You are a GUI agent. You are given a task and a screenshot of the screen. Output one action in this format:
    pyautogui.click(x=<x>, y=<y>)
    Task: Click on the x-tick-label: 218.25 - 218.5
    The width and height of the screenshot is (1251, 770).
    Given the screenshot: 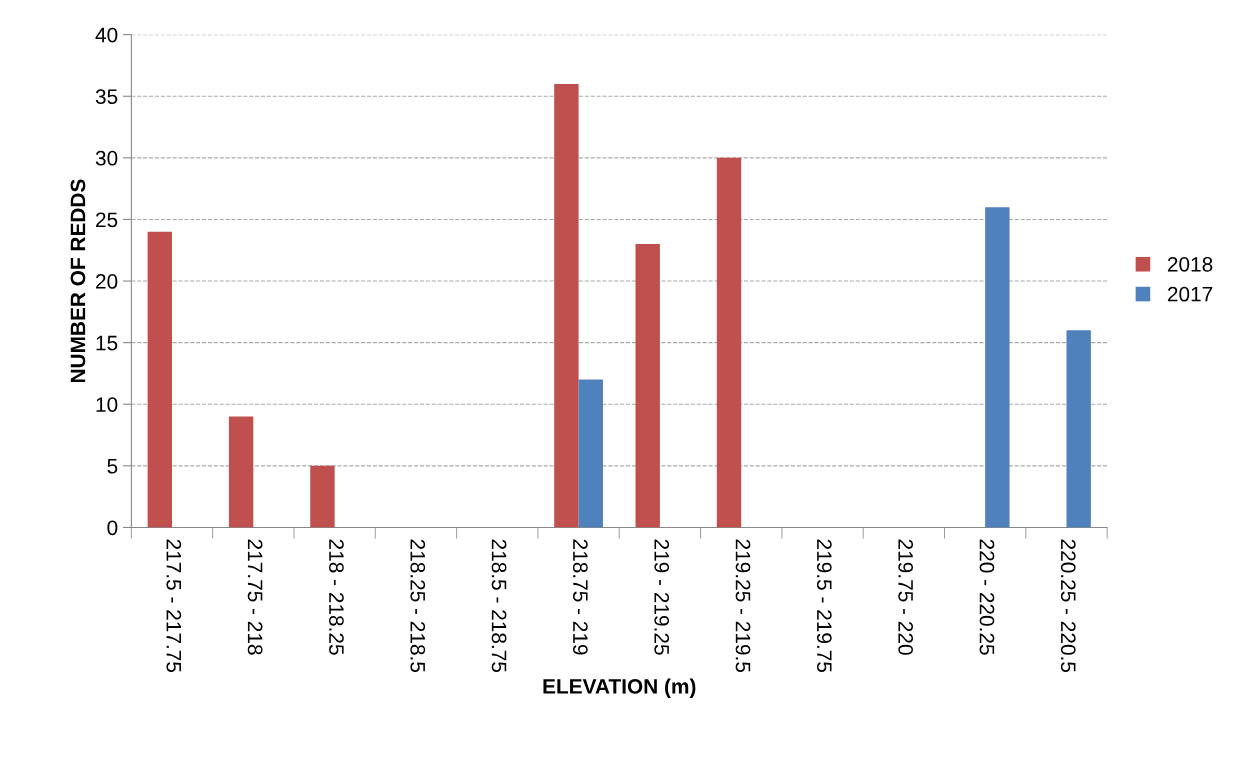 What is the action you would take?
    pyautogui.click(x=418, y=606)
    